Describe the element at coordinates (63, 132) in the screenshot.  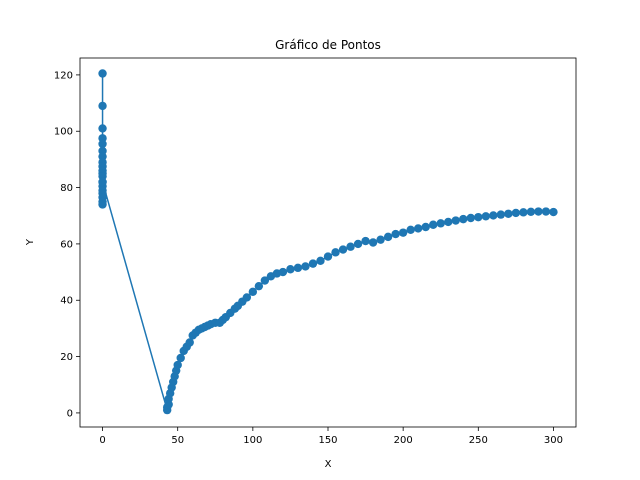
I see `y-tick-label: 100` at that location.